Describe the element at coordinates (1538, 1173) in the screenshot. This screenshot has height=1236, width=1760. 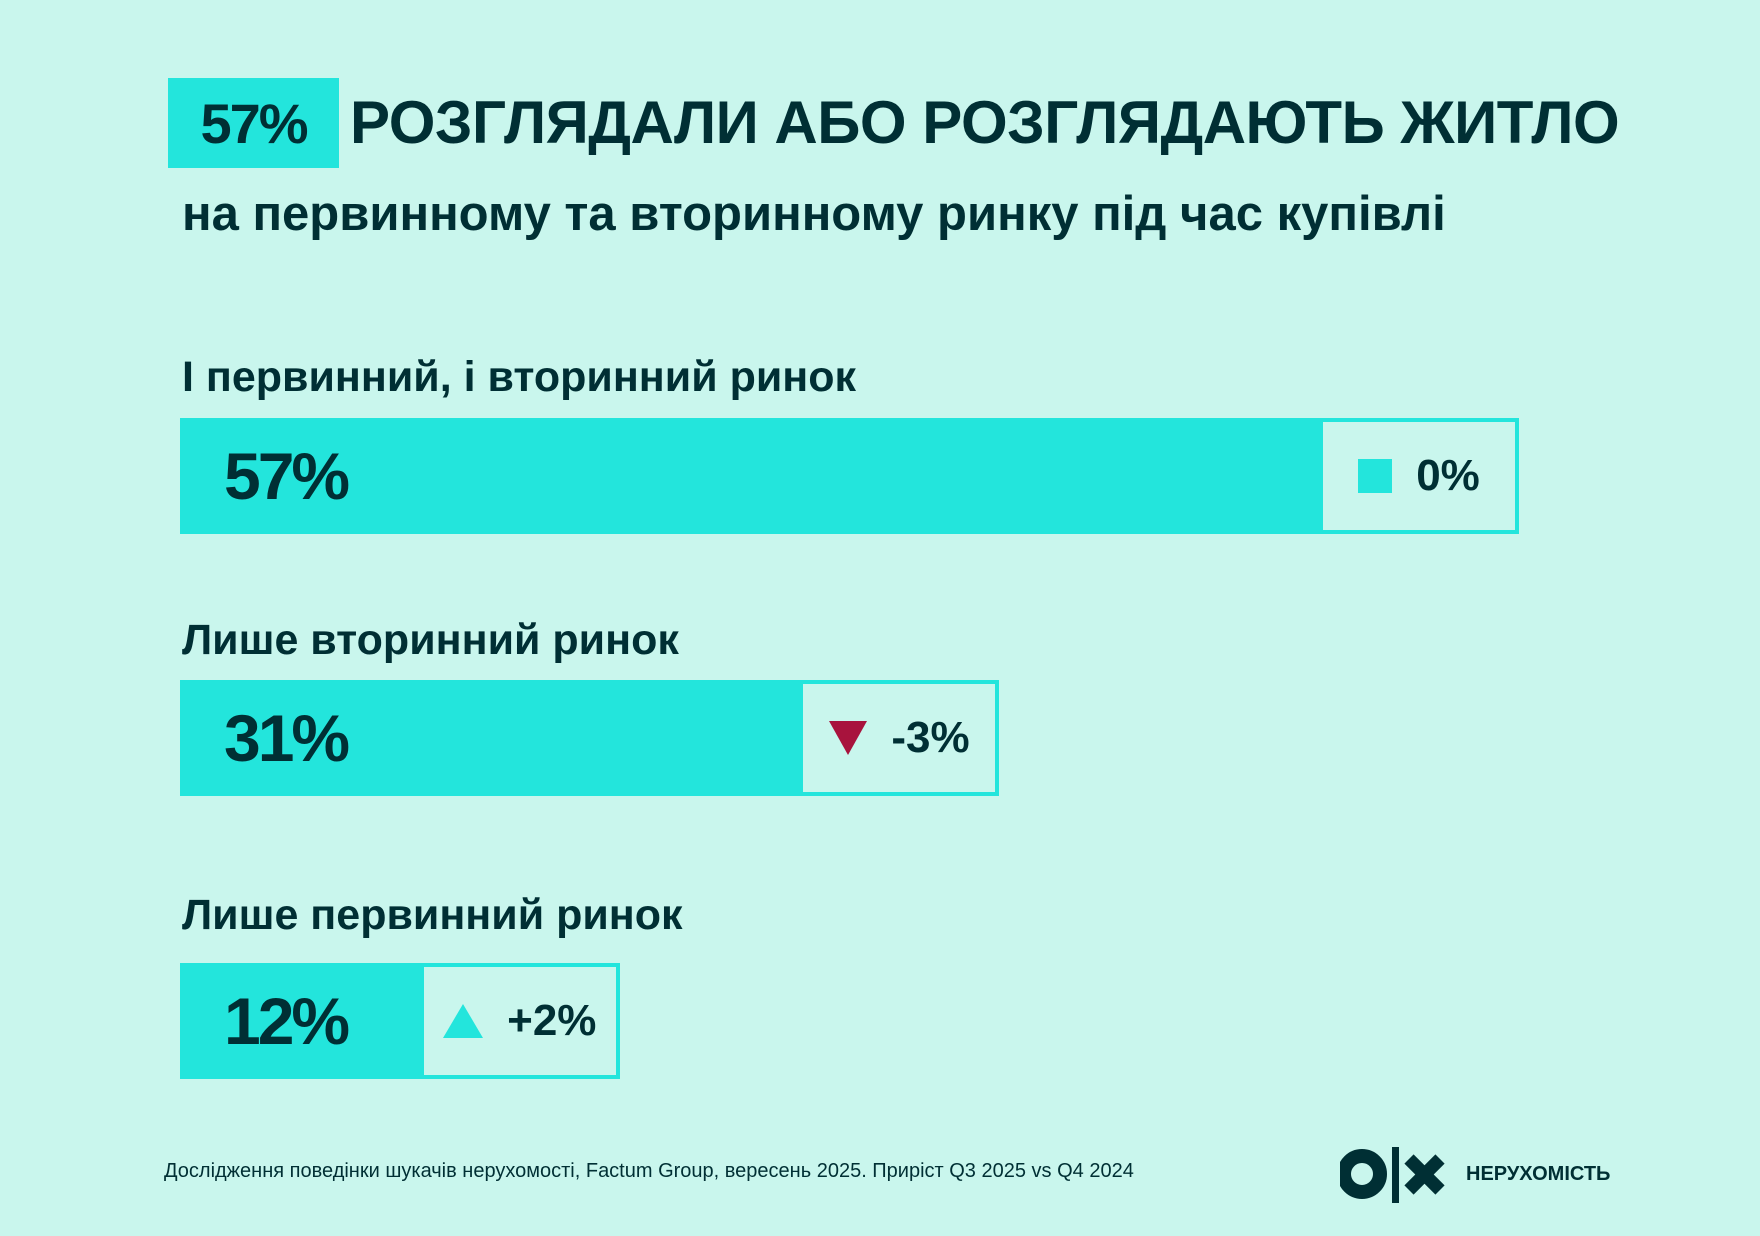
I see `brand-name: НЕРУХОМІСТЬ` at that location.